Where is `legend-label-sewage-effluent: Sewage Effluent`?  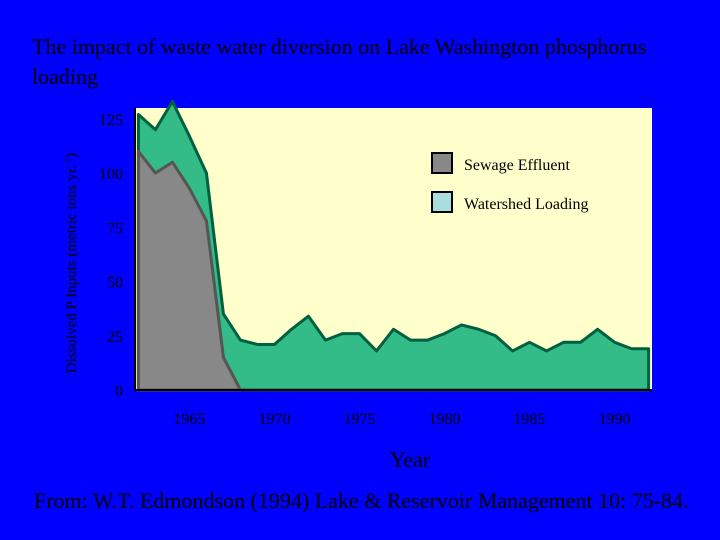 legend-label-sewage-effluent: Sewage Effluent is located at coordinates (517, 165).